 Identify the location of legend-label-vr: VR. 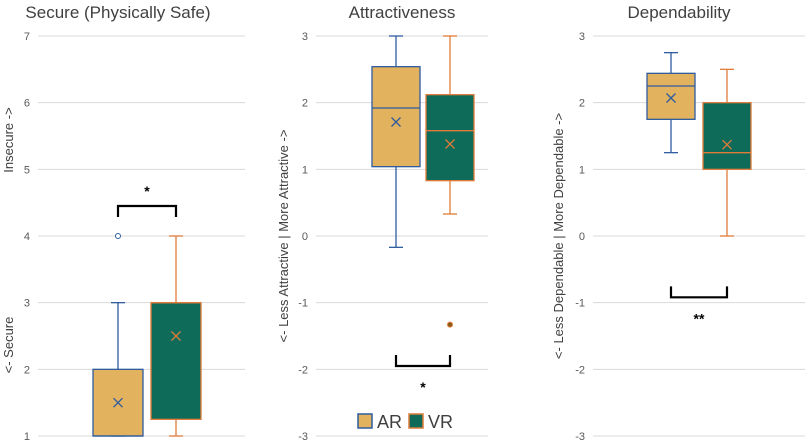
(440, 422).